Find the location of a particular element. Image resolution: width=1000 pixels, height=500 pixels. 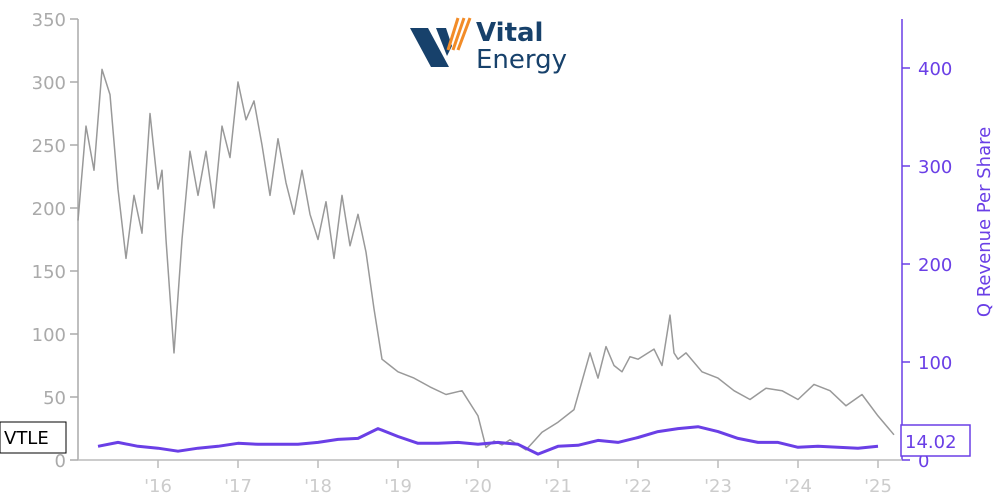

logo-text-line1: Vital is located at coordinates (509, 33).